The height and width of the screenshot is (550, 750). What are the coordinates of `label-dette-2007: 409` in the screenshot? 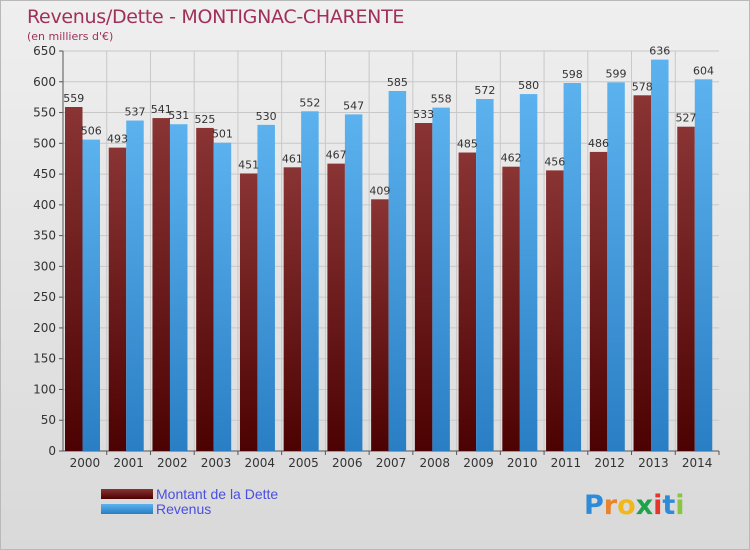 It's located at (379, 190).